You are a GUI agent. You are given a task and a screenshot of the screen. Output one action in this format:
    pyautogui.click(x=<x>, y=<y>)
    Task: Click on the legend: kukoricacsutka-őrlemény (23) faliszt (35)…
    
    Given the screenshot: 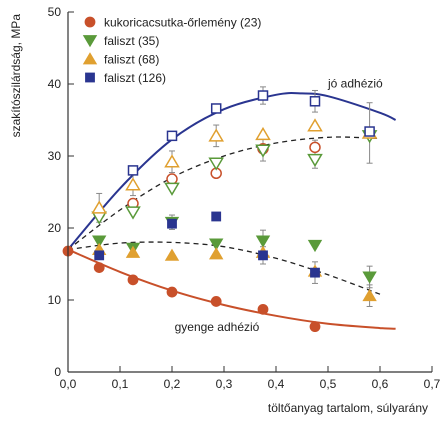 What is the action you would take?
    pyautogui.click(x=171, y=50)
    